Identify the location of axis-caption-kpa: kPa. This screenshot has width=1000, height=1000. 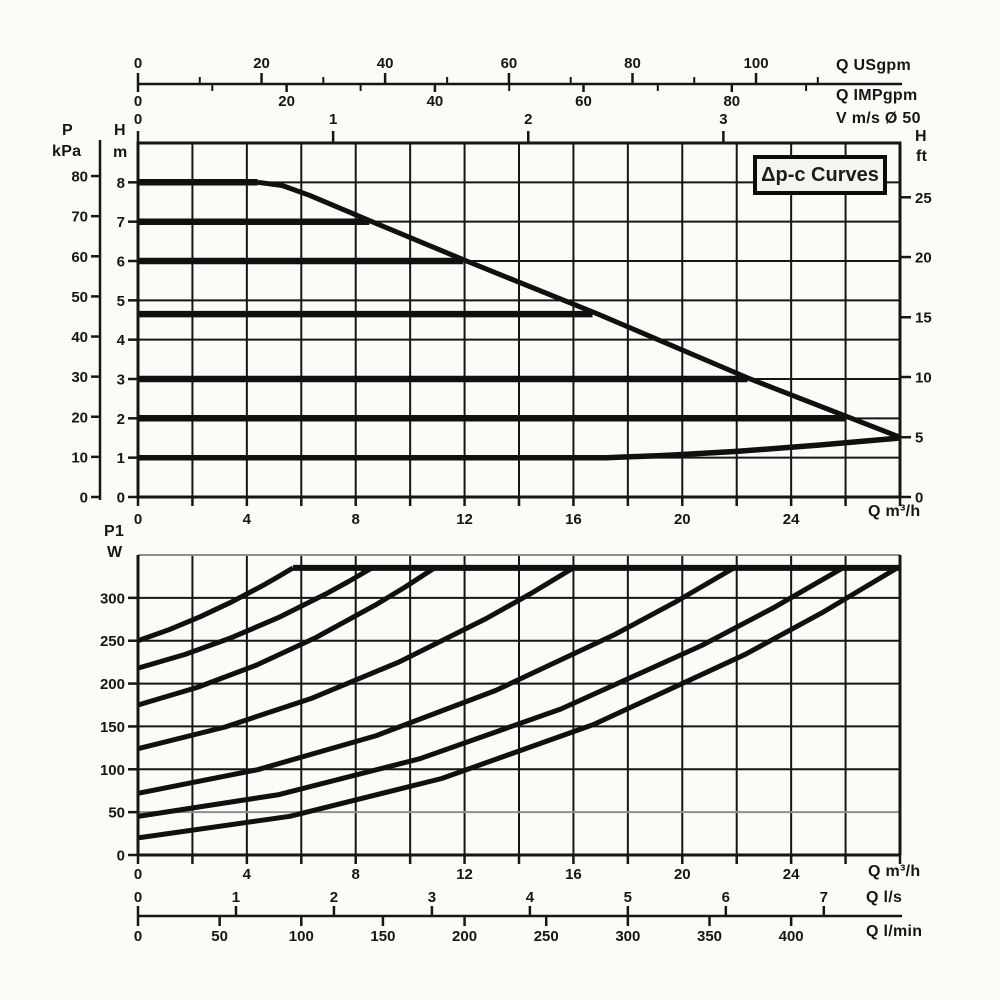
(67, 151).